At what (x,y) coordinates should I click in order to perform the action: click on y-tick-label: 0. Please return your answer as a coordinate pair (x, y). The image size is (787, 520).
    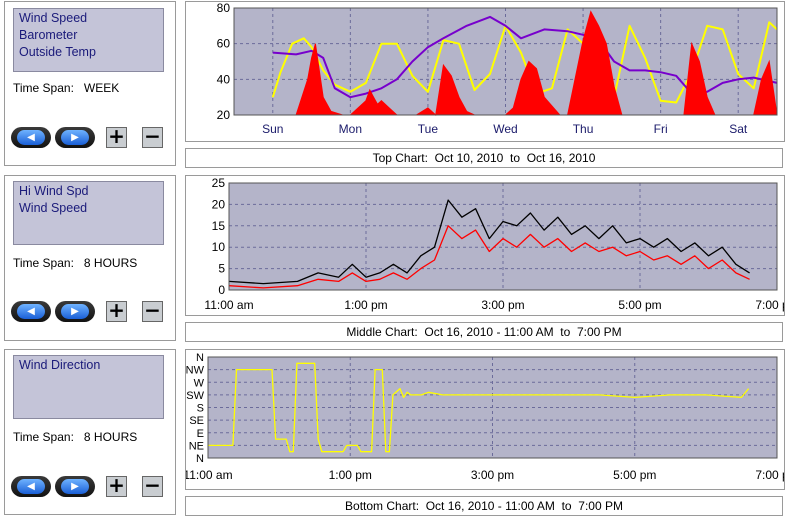
    Looking at the image, I should click on (221, 290).